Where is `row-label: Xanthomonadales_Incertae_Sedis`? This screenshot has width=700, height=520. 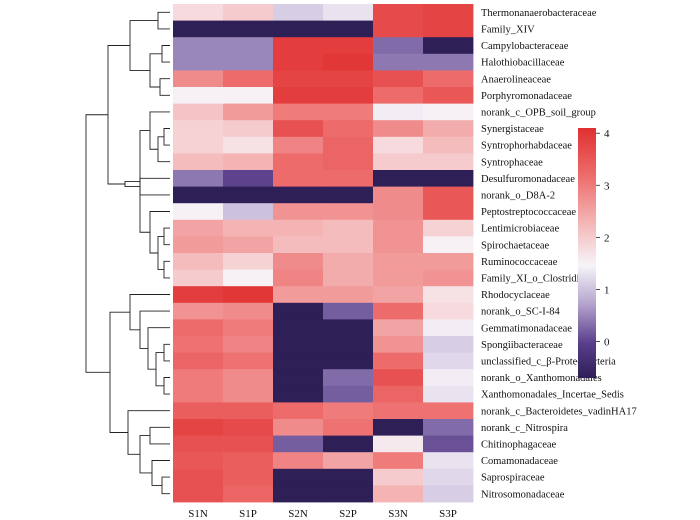 row-label: Xanthomonadales_Incertae_Sedis is located at coordinates (552, 395).